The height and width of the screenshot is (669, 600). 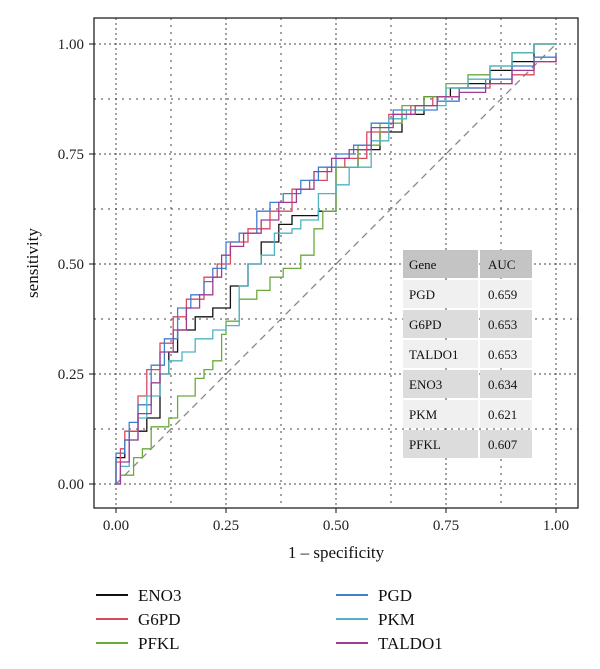 I want to click on legend-label-pfkl: PFKL, so click(x=159, y=643).